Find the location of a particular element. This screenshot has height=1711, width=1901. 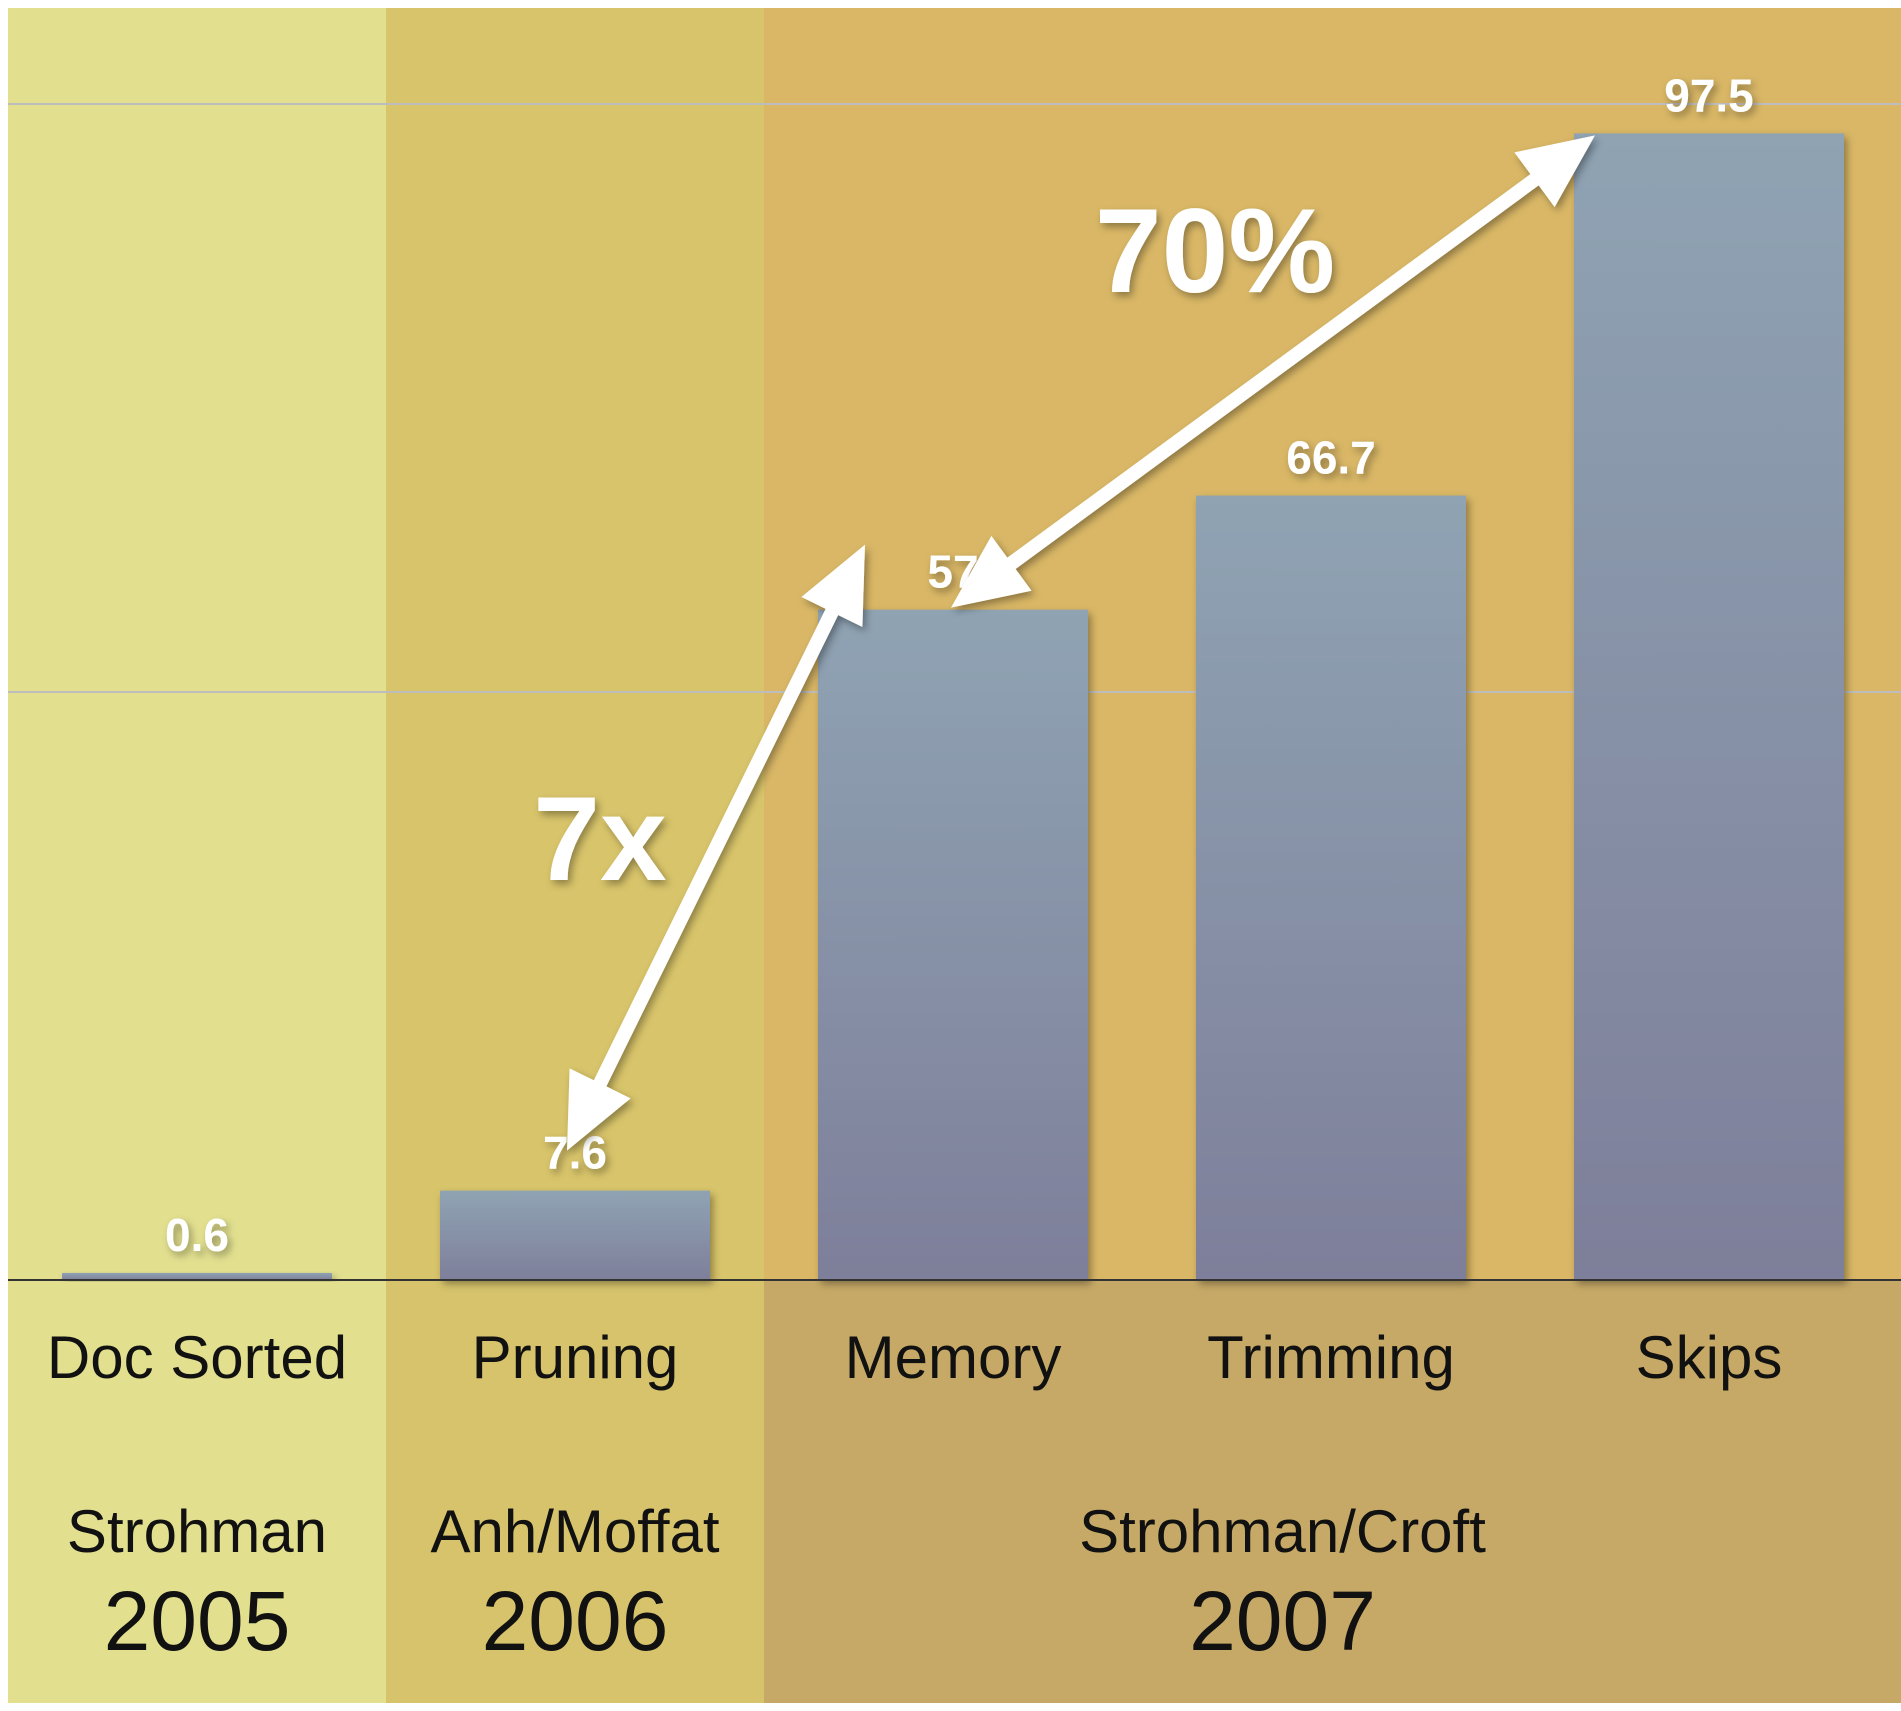

band-2006 is located at coordinates (575, 644).